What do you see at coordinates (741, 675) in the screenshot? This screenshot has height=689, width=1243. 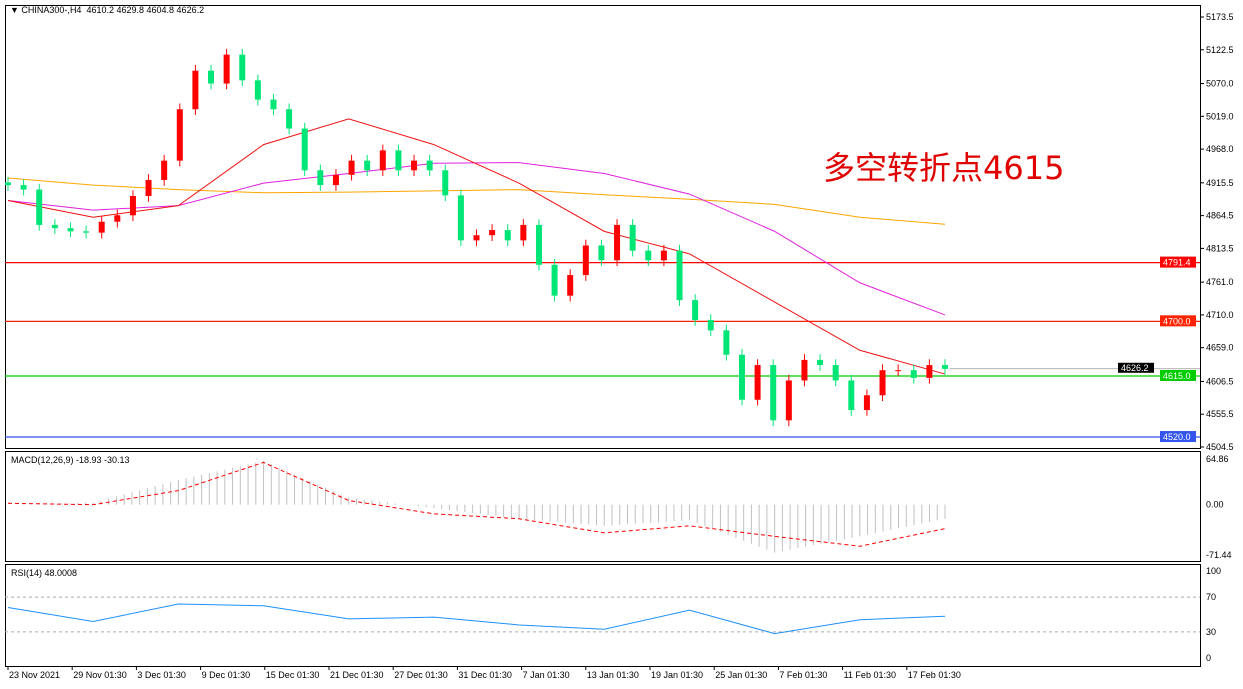 I see `time-label: 25 Jan 01:30` at bounding box center [741, 675].